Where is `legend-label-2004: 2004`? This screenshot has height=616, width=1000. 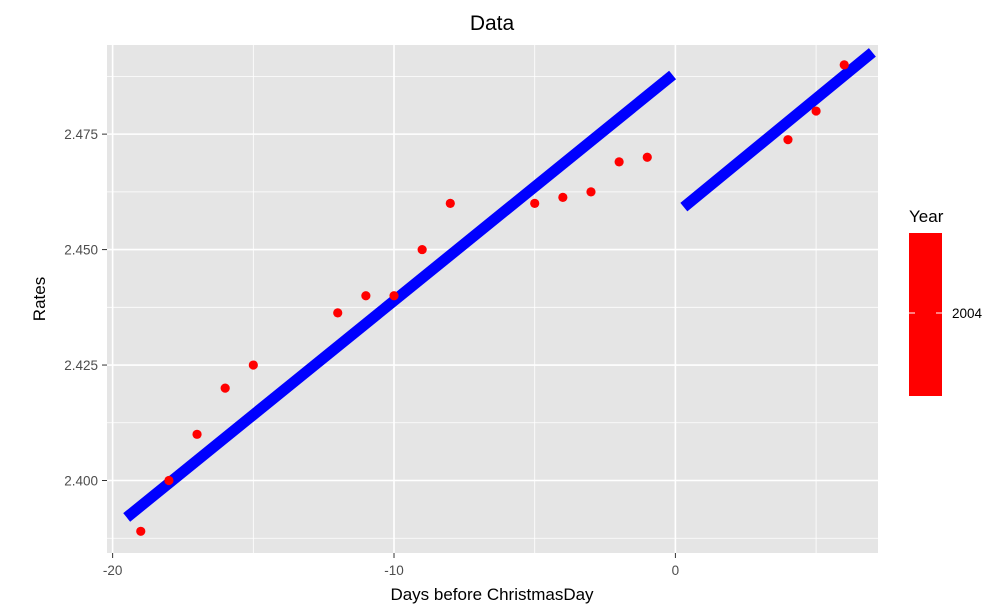
legend-label-2004: 2004 is located at coordinates (967, 313).